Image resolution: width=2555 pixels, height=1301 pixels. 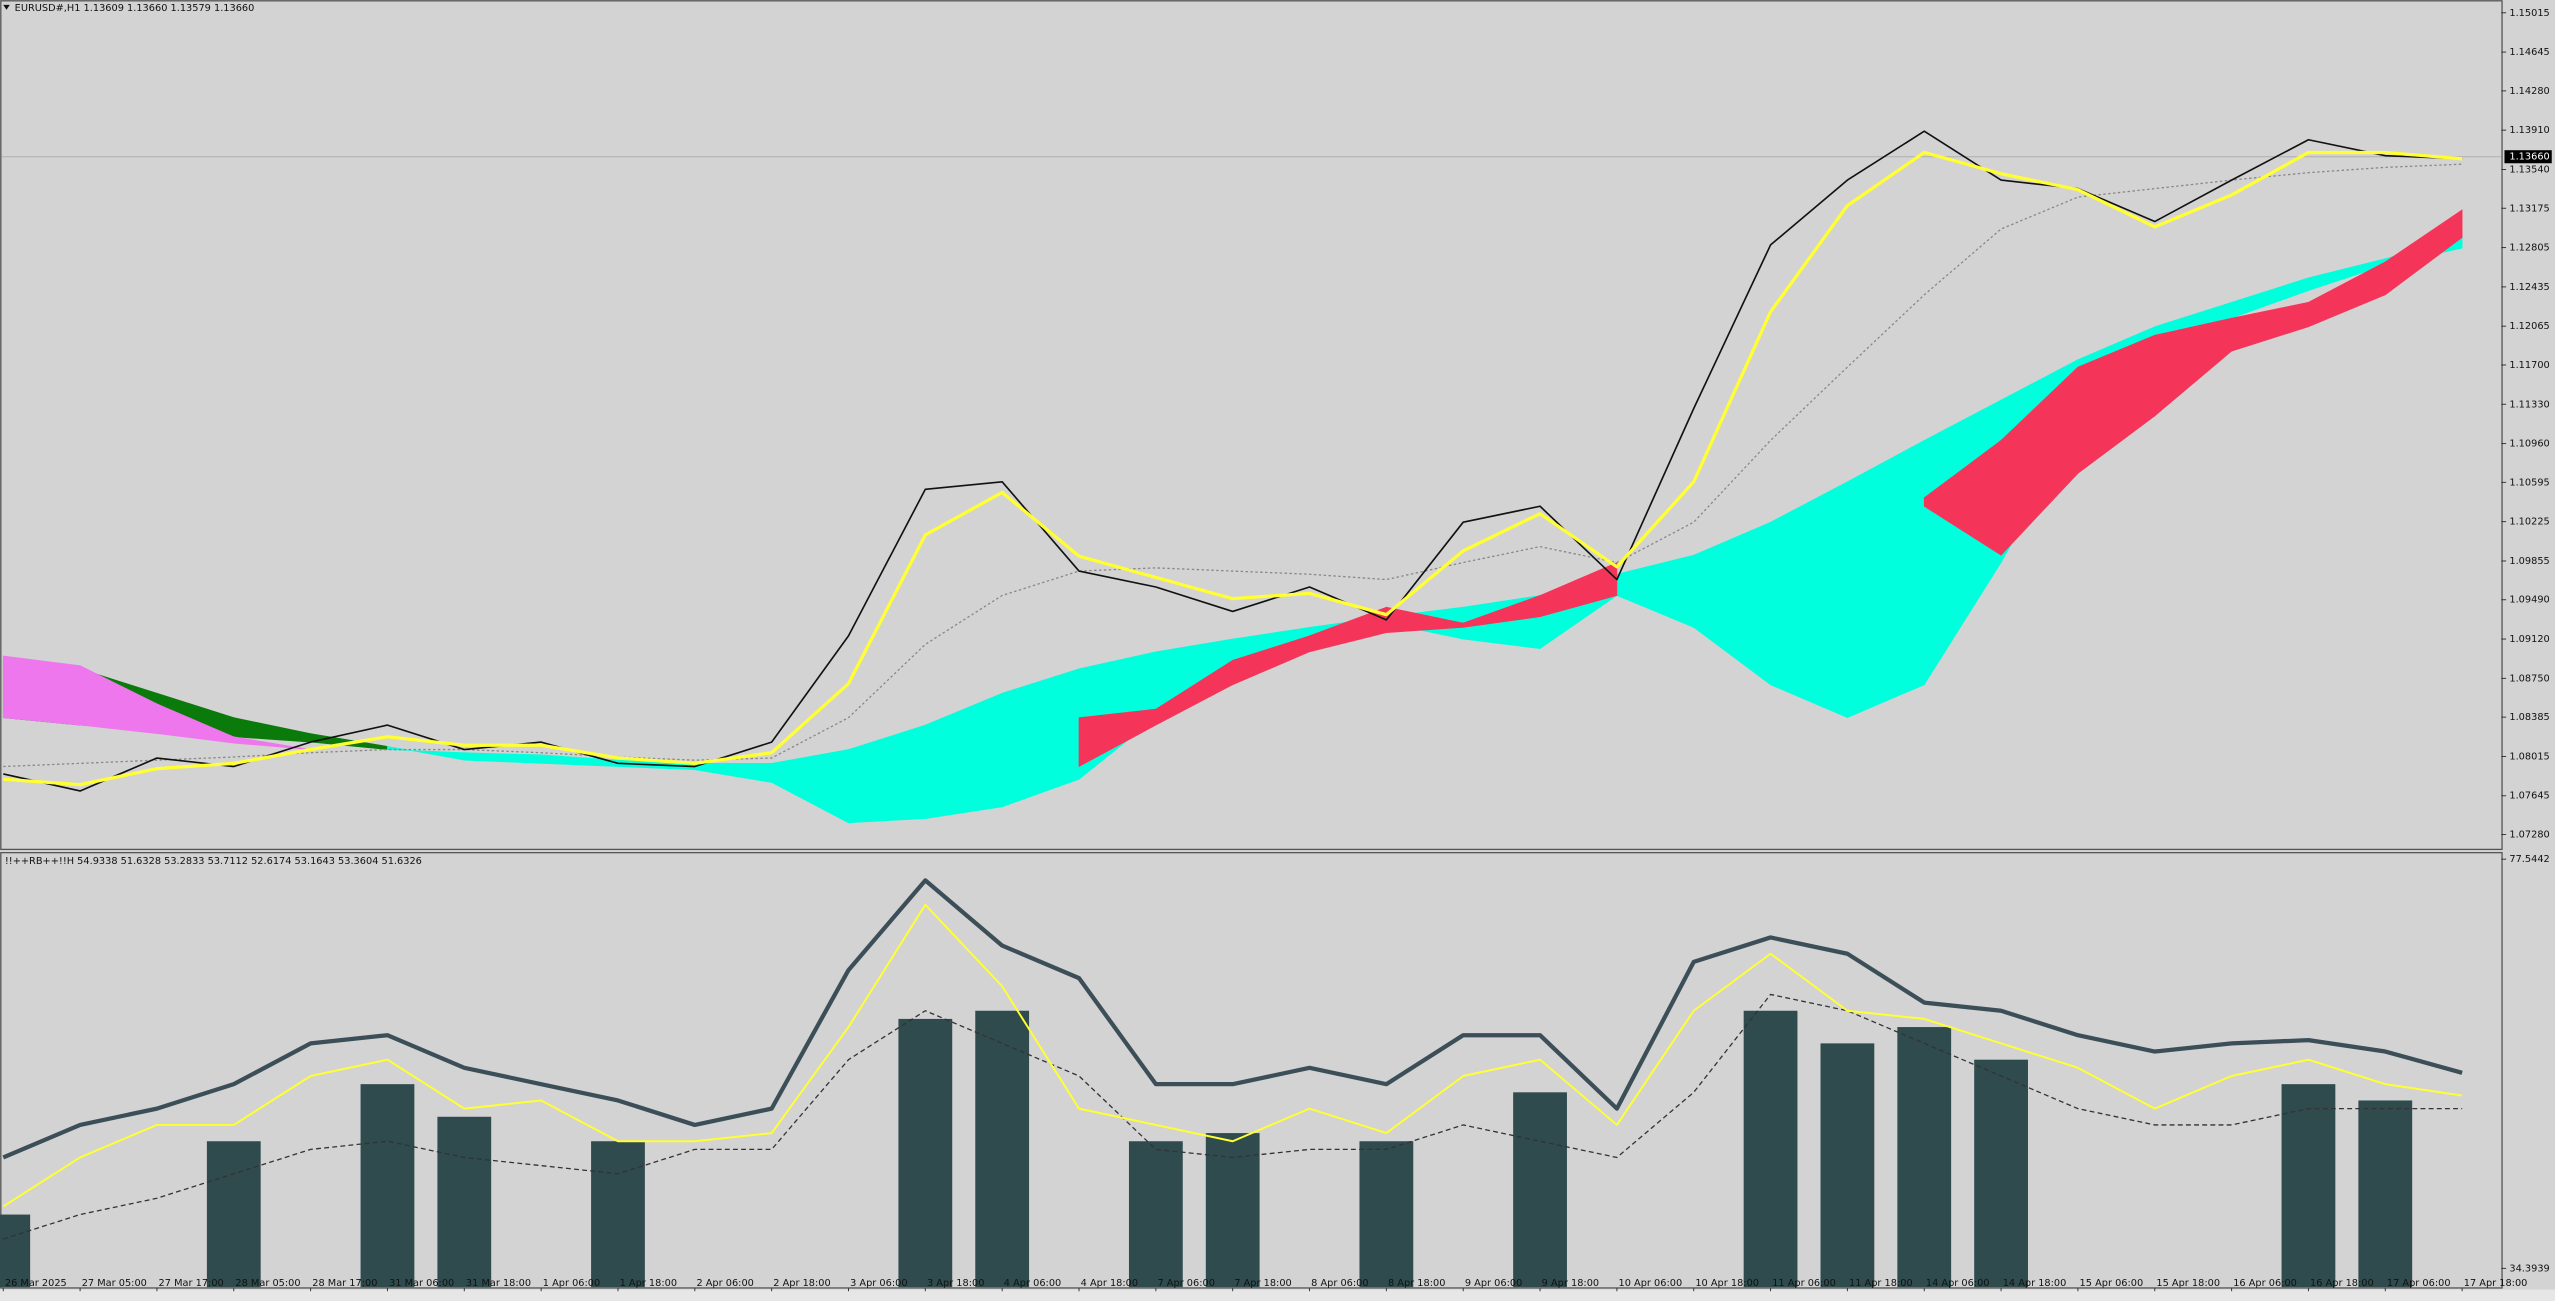 What do you see at coordinates (2529, 287) in the screenshot?
I see `y-tick-label: 1.12435` at bounding box center [2529, 287].